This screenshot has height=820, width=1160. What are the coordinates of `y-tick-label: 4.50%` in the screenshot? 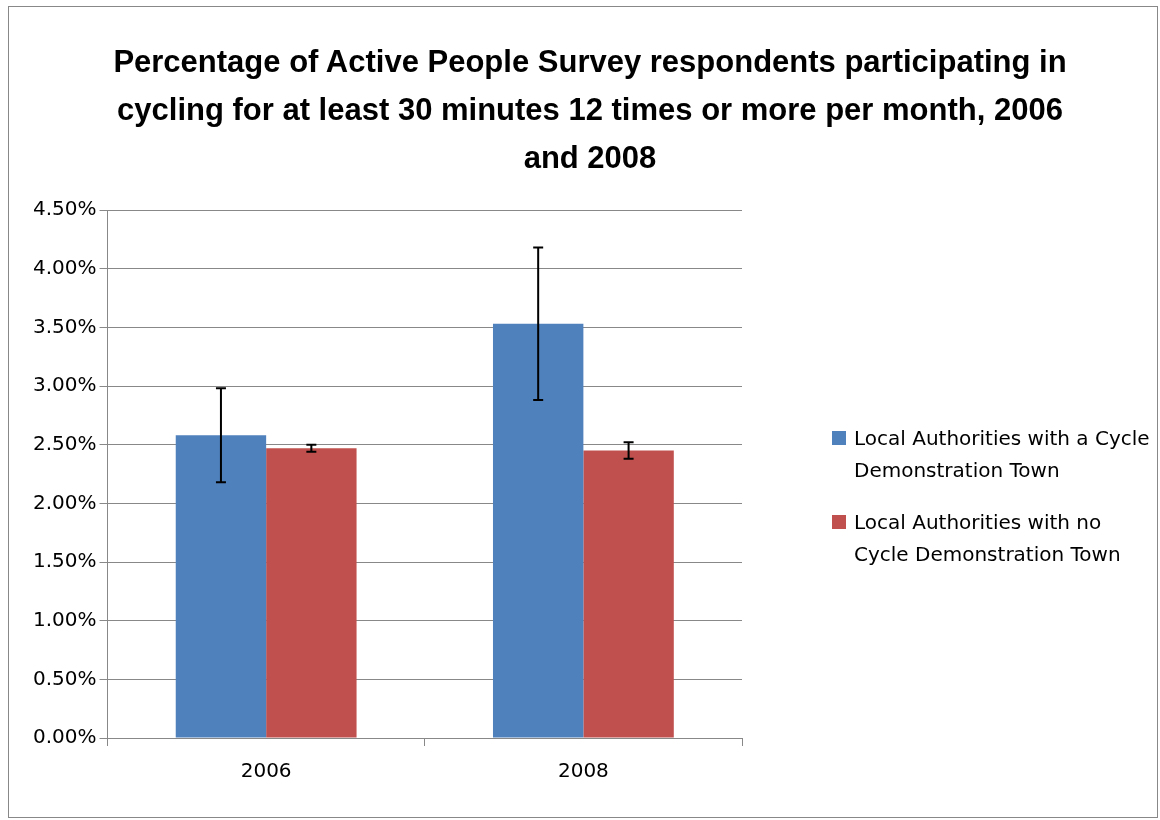 It's located at (64, 208).